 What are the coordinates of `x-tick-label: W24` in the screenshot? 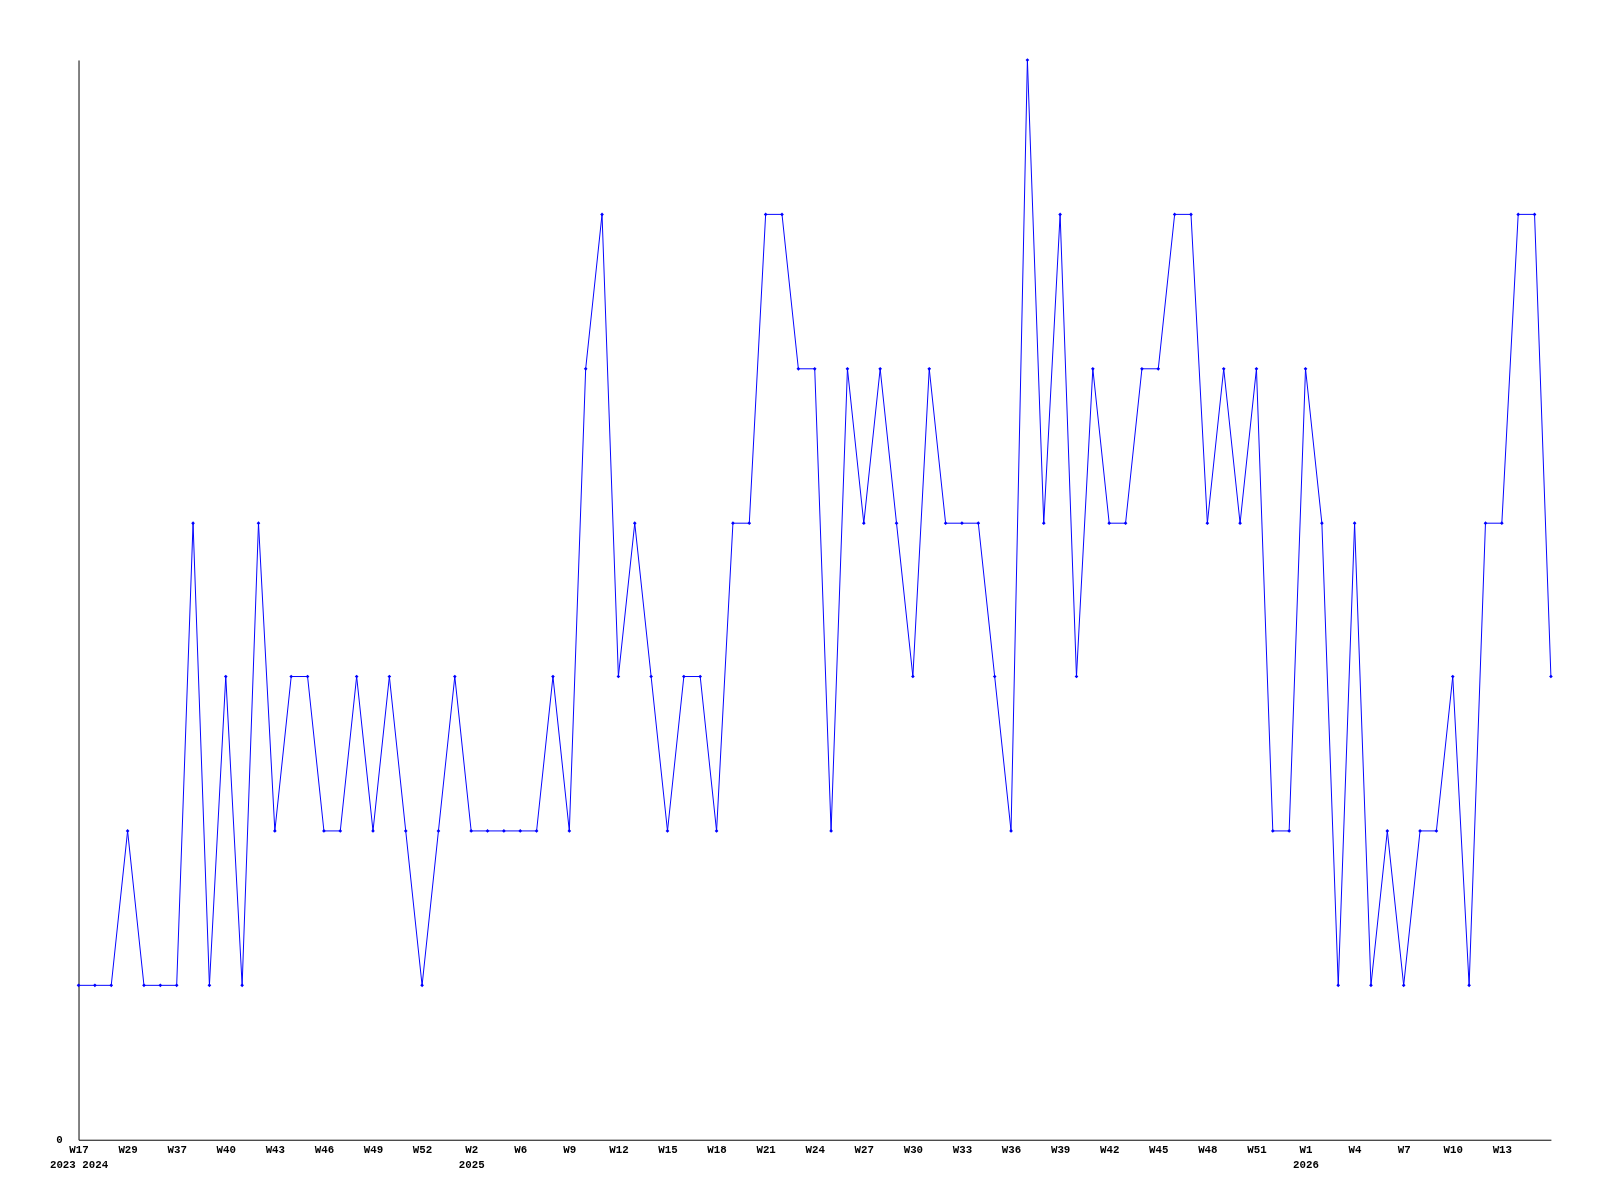 It's located at (815, 1149).